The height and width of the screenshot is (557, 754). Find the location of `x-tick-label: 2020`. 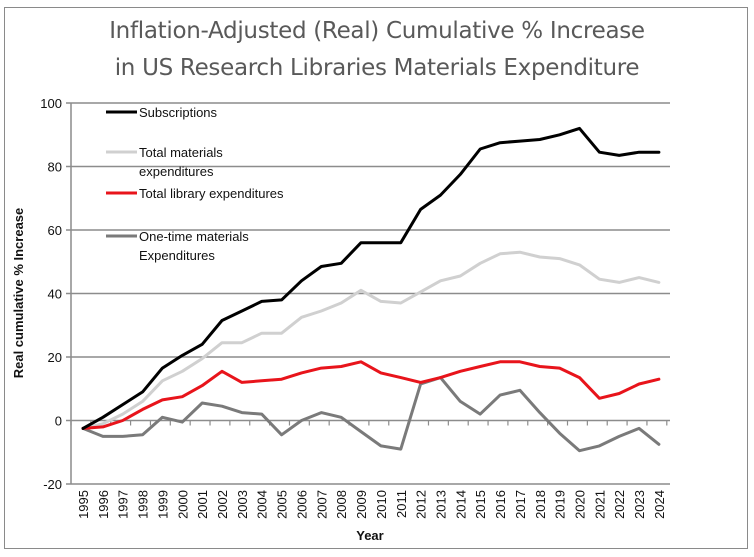

x-tick-label: 2020 is located at coordinates (580, 504).